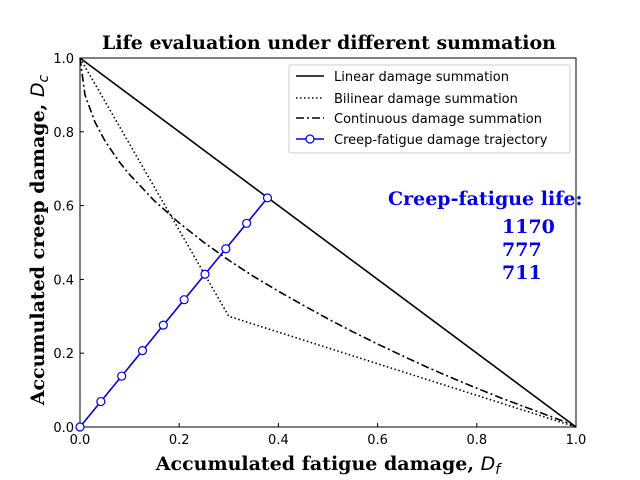 Image resolution: width=640 pixels, height=480 pixels. What do you see at coordinates (179, 440) in the screenshot?
I see `x-tick-label: 0.2` at bounding box center [179, 440].